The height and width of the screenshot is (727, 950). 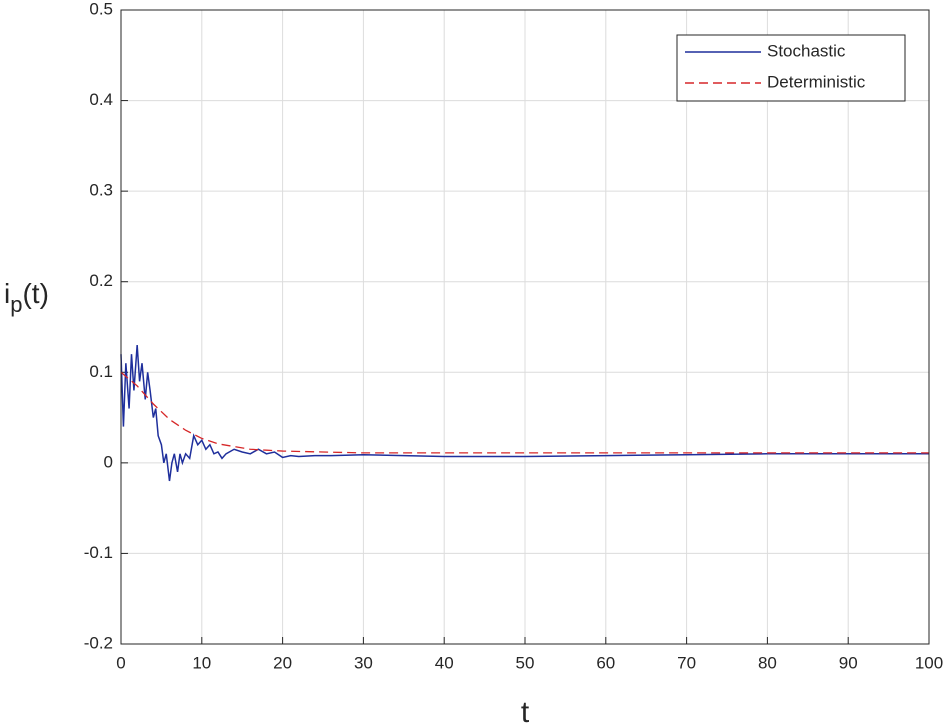 I want to click on legend-box, so click(x=791, y=68).